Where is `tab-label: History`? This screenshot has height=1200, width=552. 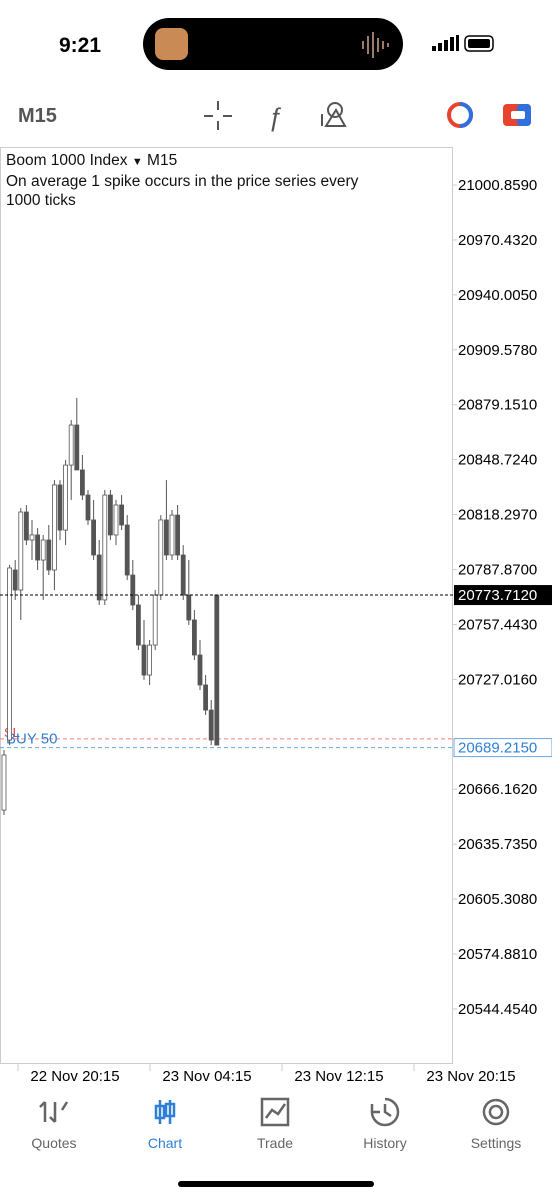
tab-label: History is located at coordinates (385, 1143).